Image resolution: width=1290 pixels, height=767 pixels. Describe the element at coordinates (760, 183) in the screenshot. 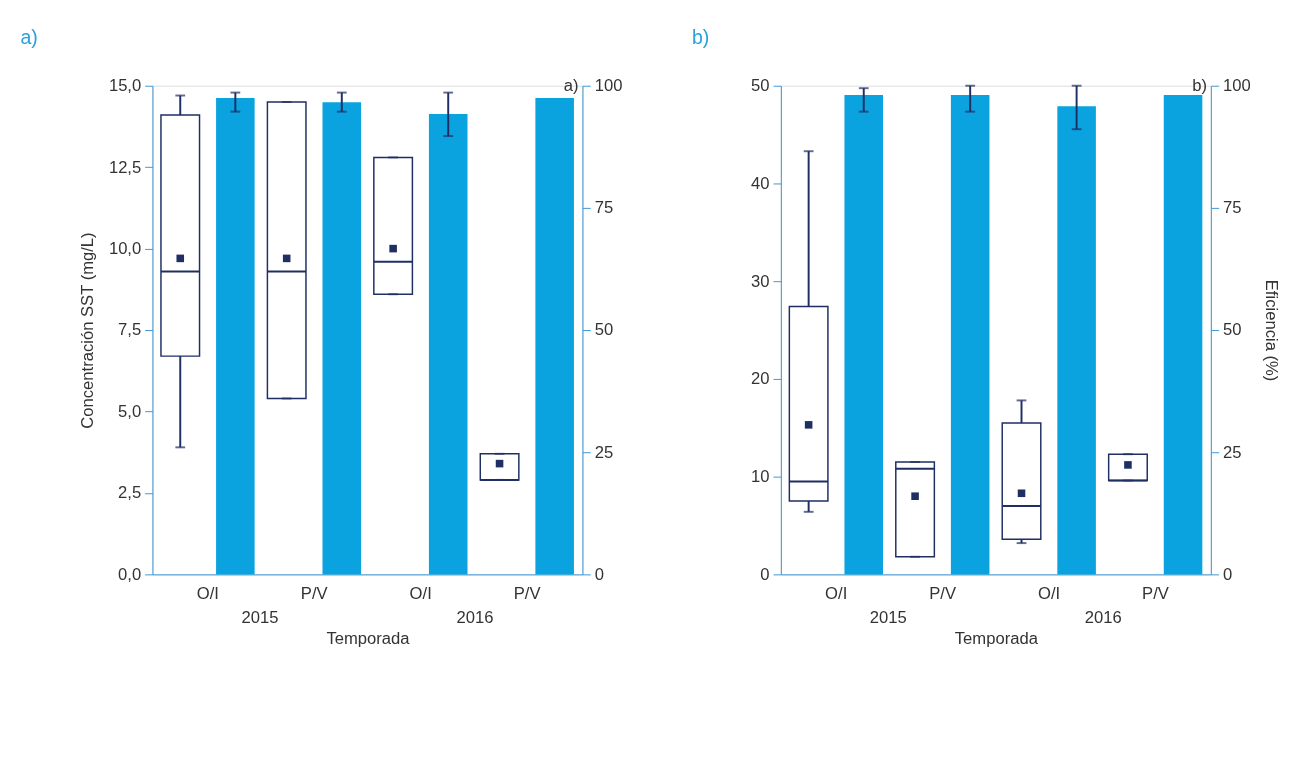

I see `y-tick-label: 40` at that location.